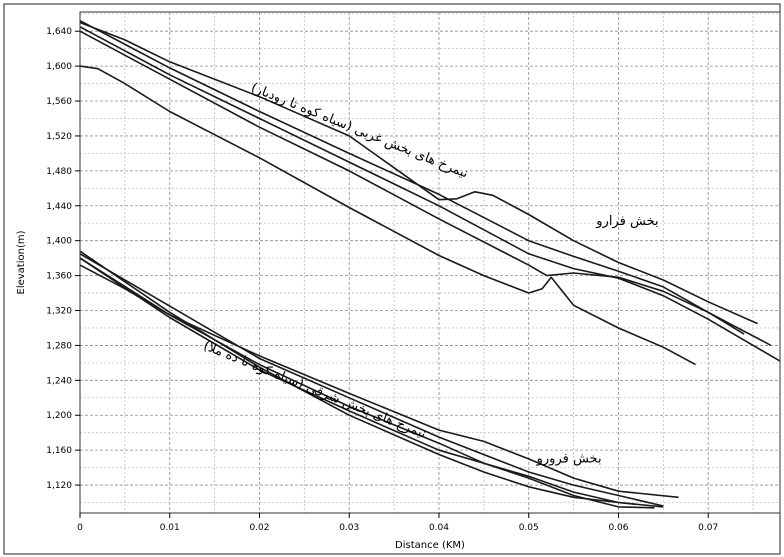 The image size is (784, 557). What do you see at coordinates (59, 416) in the screenshot?
I see `y-tick-label: 1,200` at bounding box center [59, 416].